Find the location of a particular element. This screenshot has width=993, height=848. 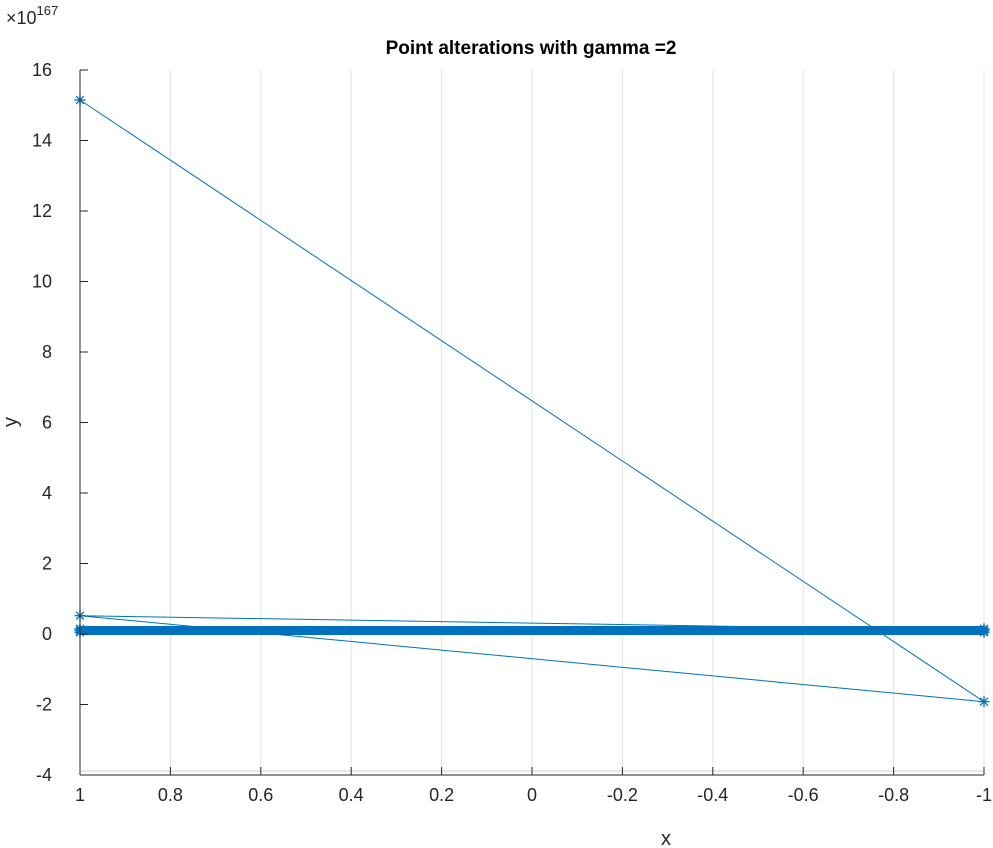

y-tick-label: 0 is located at coordinates (47, 634).